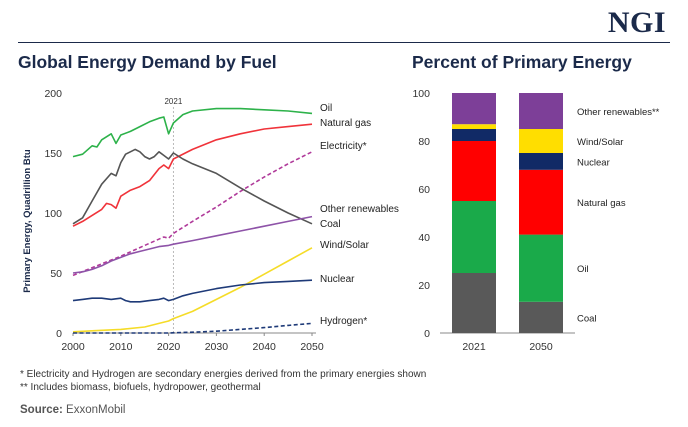 The image size is (688, 427). I want to click on bar-legend-label-natural-gas: Natural gas, so click(601, 203).